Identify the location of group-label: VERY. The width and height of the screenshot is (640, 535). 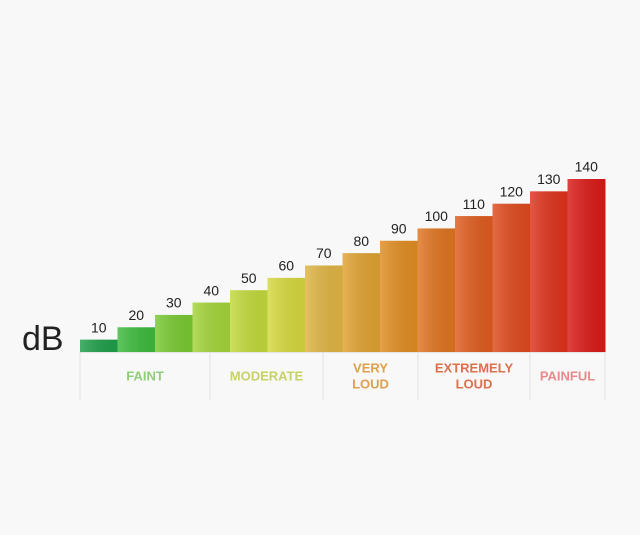
(370, 367).